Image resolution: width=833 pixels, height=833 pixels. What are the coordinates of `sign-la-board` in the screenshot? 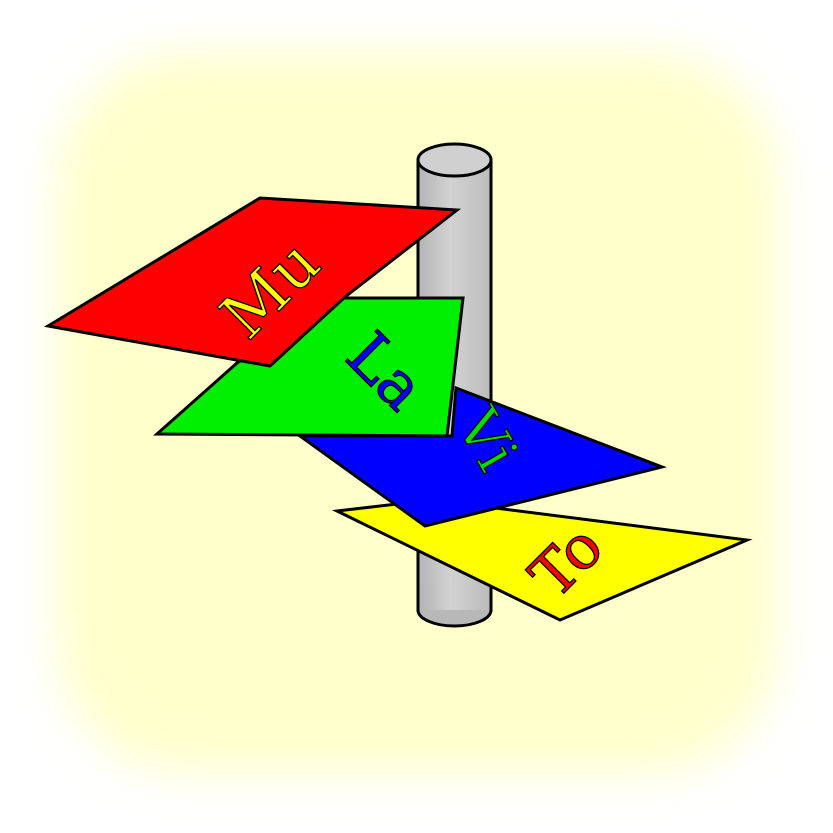 It's located at (309, 367).